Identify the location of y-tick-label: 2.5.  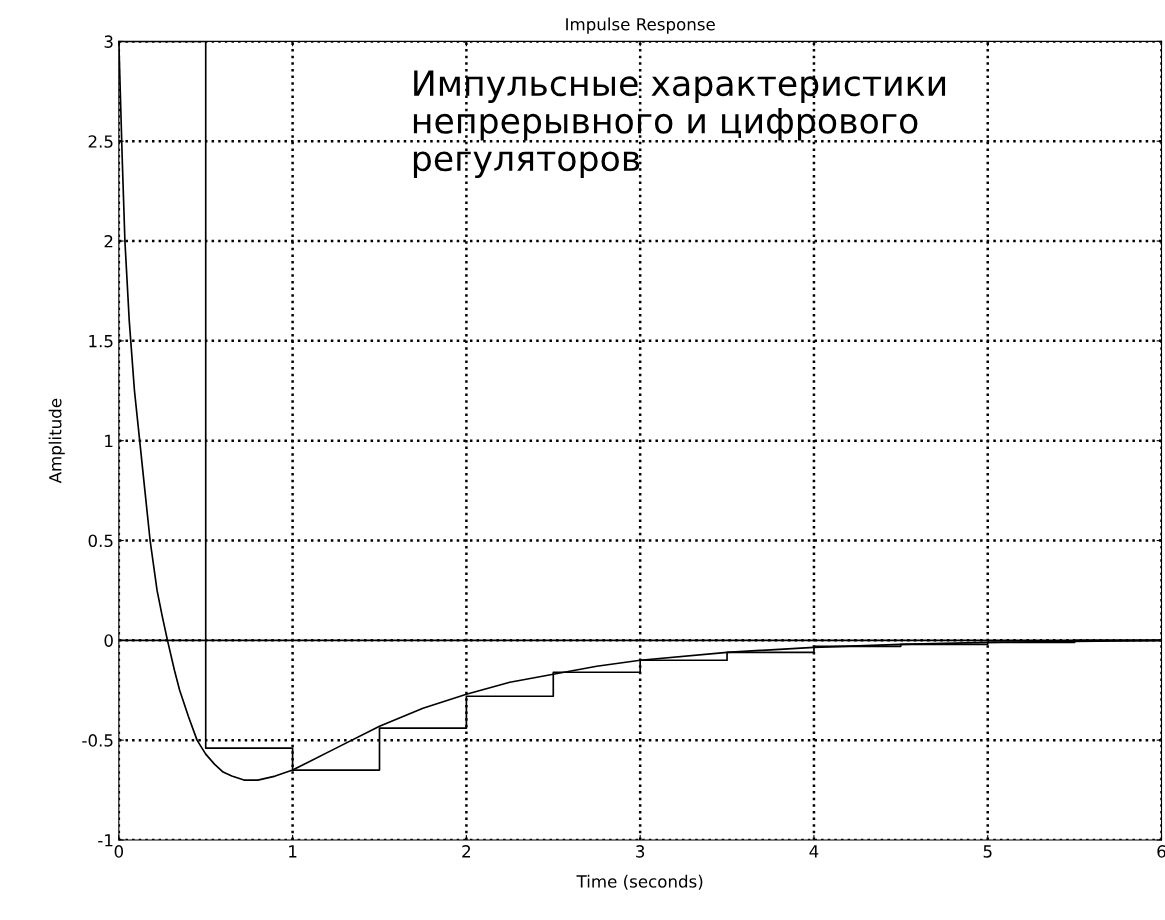
(100, 141).